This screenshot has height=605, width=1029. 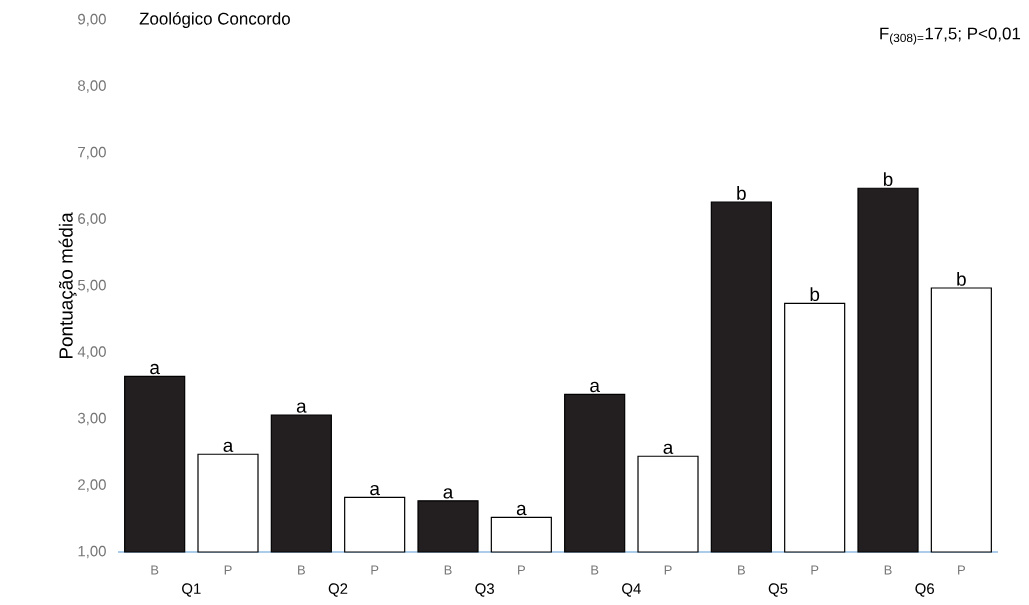 What do you see at coordinates (91, 286) in the screenshot?
I see `y-tick-label: 5,00` at bounding box center [91, 286].